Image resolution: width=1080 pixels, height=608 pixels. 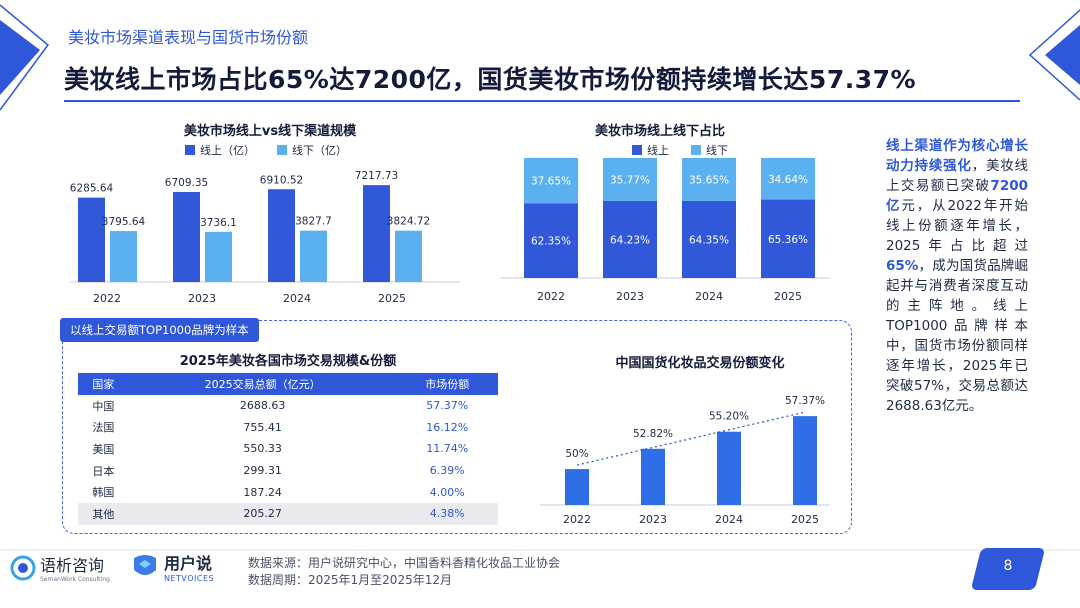 I want to click on chart-legend: 线上 线下, so click(x=680, y=150).